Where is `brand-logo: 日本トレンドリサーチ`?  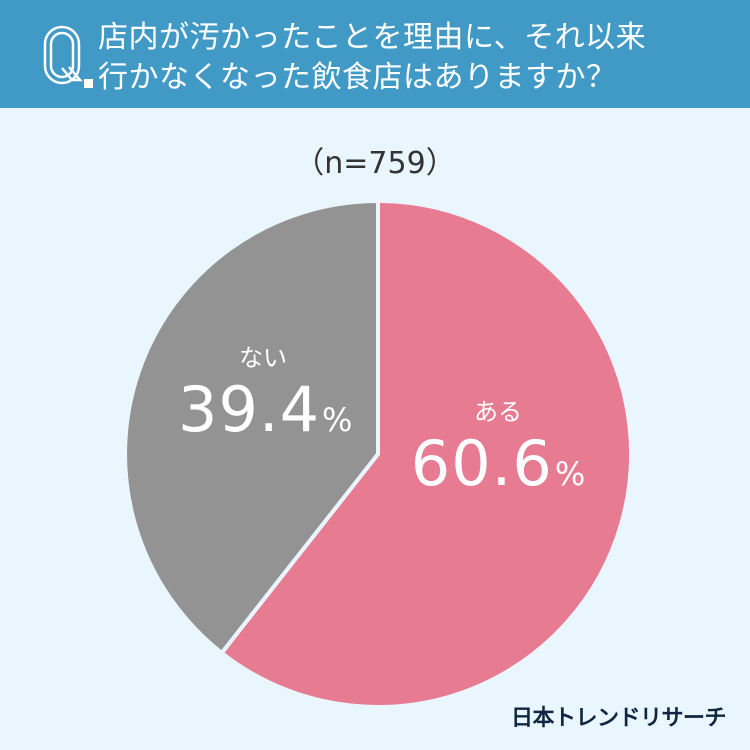 brand-logo: 日本トレンドリサーチ is located at coordinates (618, 718).